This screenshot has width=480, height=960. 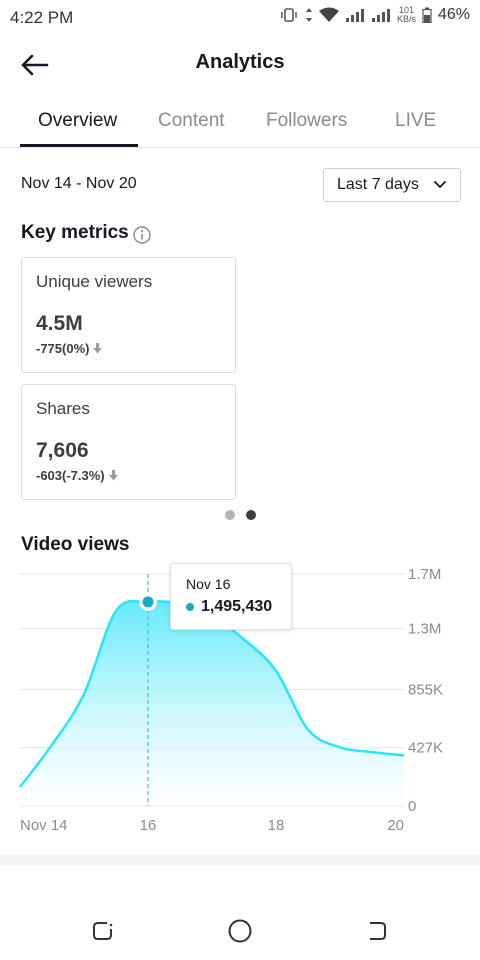 I want to click on metric-card-shares: Shares 7,606 -603(-7.3%), so click(x=128, y=442).